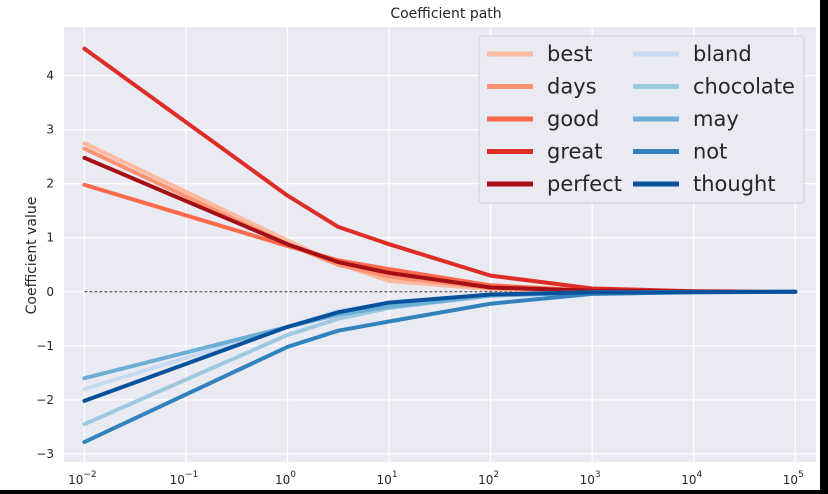  What do you see at coordinates (496, 475) in the screenshot?
I see `x-tick-exponent: 2` at bounding box center [496, 475].